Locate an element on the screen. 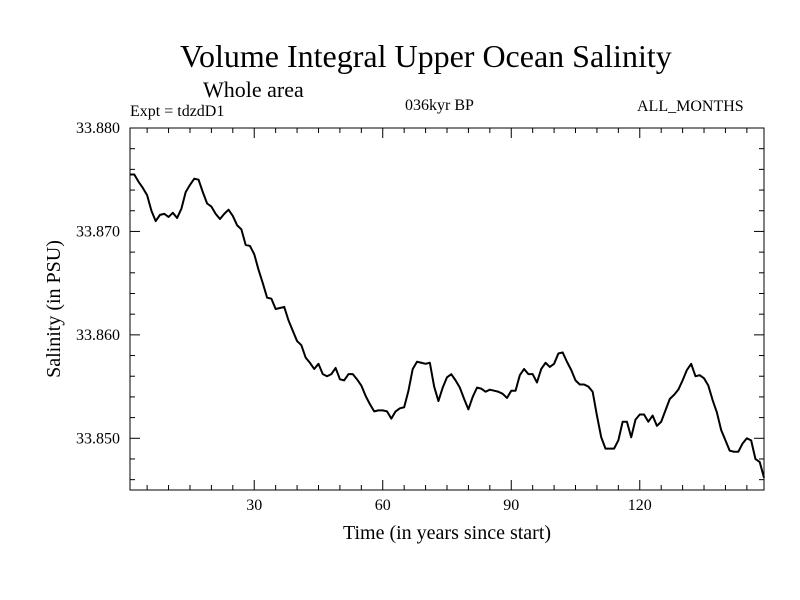 This screenshot has width=800, height=600. y-axis-label: Salinity (in PSU) is located at coordinates (54, 309).